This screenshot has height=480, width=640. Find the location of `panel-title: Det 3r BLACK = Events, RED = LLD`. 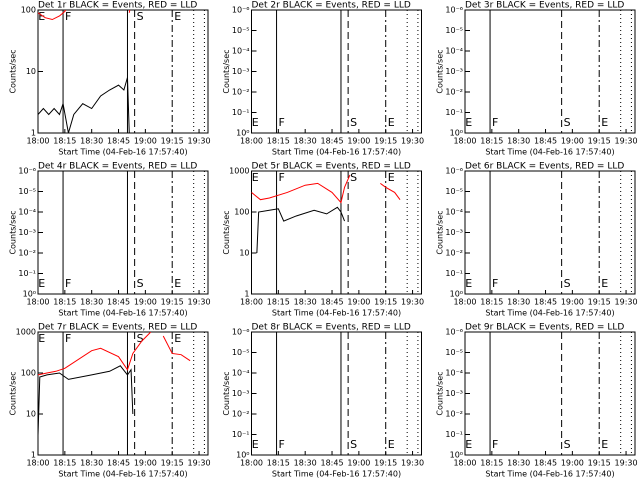

panel-title: Det 3r BLACK = Events, RED = LLD is located at coordinates (544, 6).